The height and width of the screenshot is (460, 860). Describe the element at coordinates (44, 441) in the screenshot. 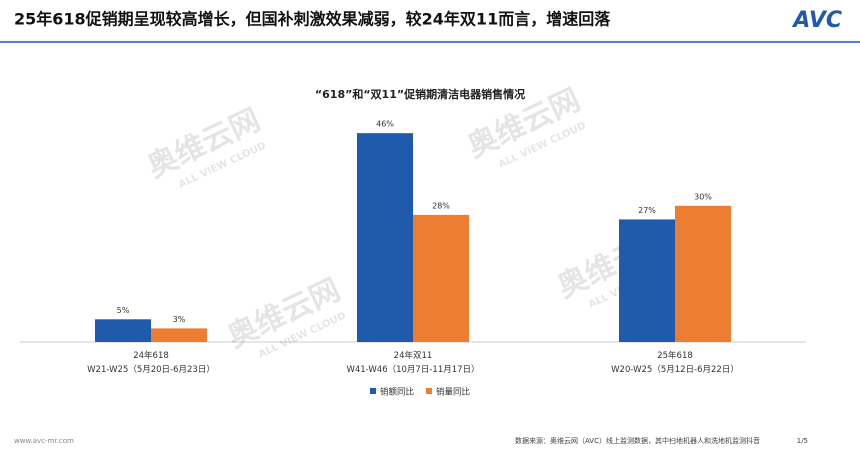

I see `footer-url: www.avc-mr.com` at that location.